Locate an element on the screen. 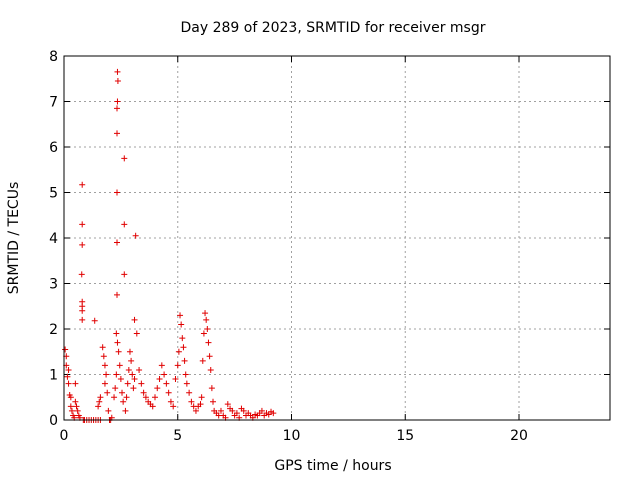 The height and width of the screenshot is (480, 640). x-axis-label: GPS time / hours is located at coordinates (332, 466).